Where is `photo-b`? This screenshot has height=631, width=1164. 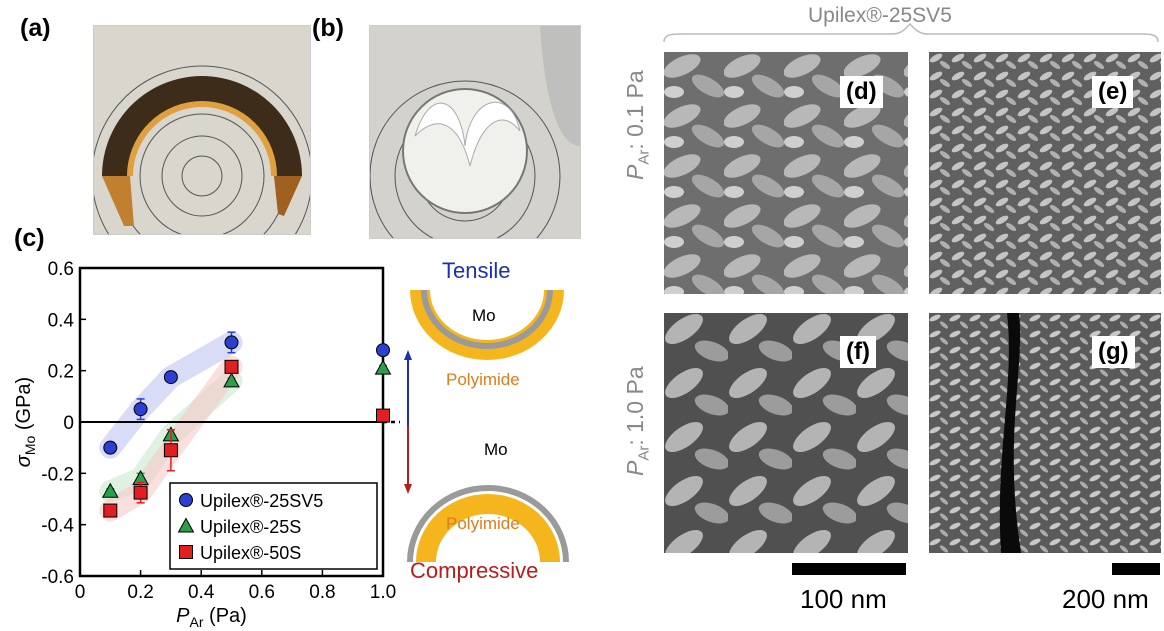 photo-b is located at coordinates (475, 132).